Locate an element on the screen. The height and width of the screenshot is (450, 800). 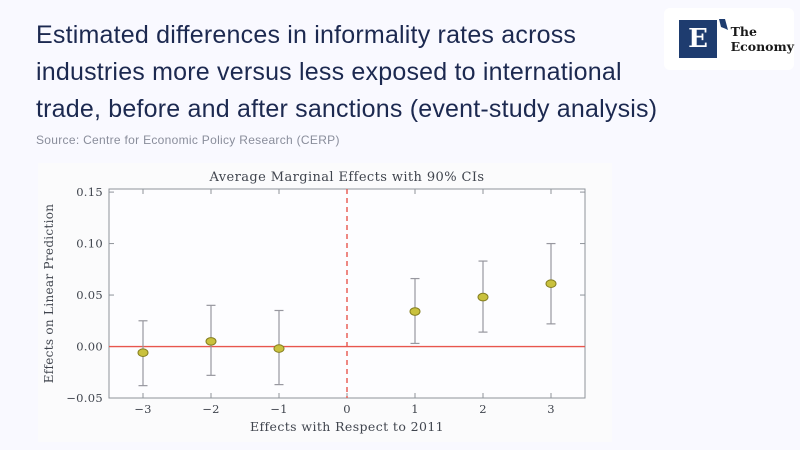
logo-apostrophe-icon is located at coordinates (723, 28).